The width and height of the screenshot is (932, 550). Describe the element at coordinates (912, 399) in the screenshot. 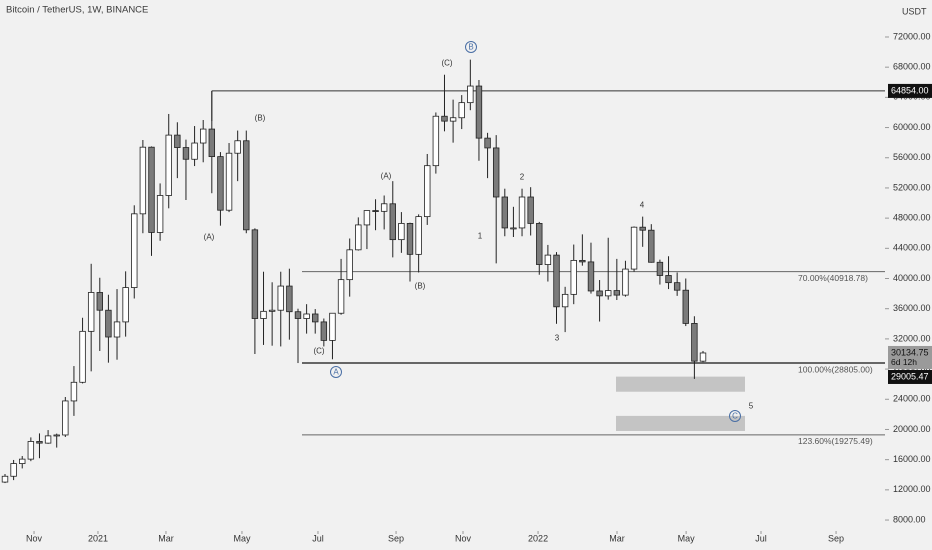

I see `y-tick-label: 24000.00` at that location.